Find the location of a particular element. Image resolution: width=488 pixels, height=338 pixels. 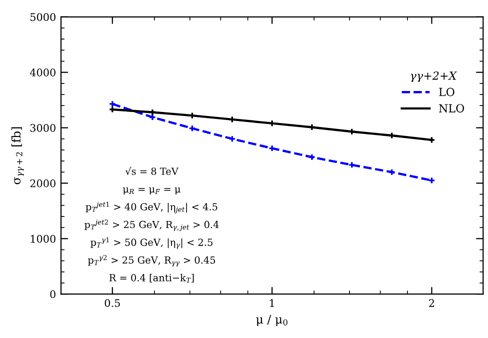

x-tick-label: 1 is located at coordinates (272, 303).